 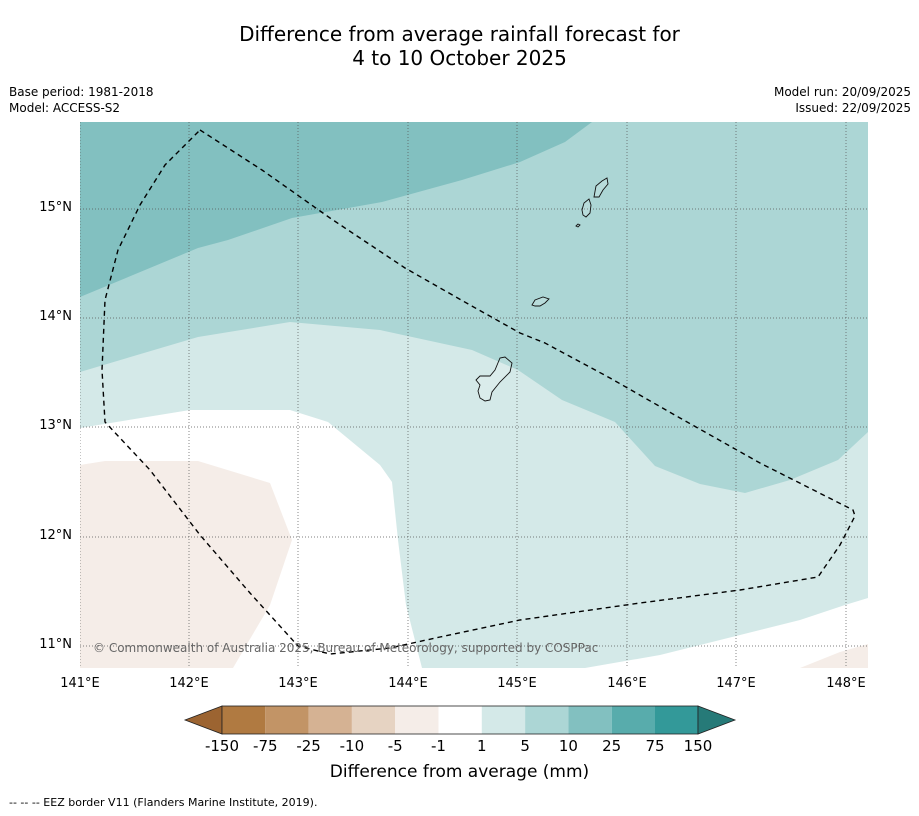 I want to click on title-line-2: 4 to 10 October 2025, so click(x=459, y=58).